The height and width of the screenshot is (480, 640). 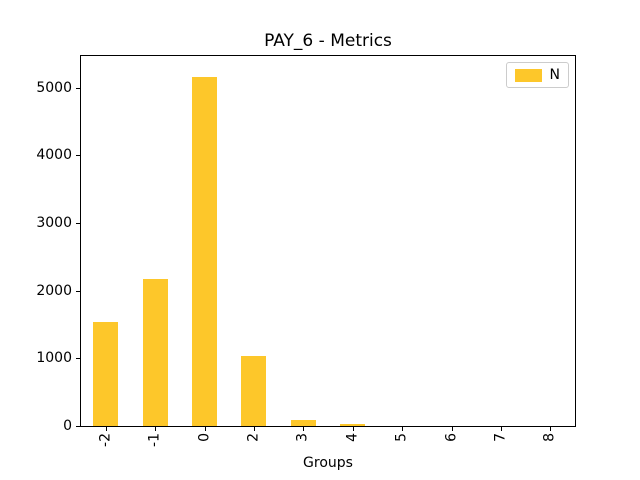 I want to click on legend-label: N, so click(x=554, y=75).